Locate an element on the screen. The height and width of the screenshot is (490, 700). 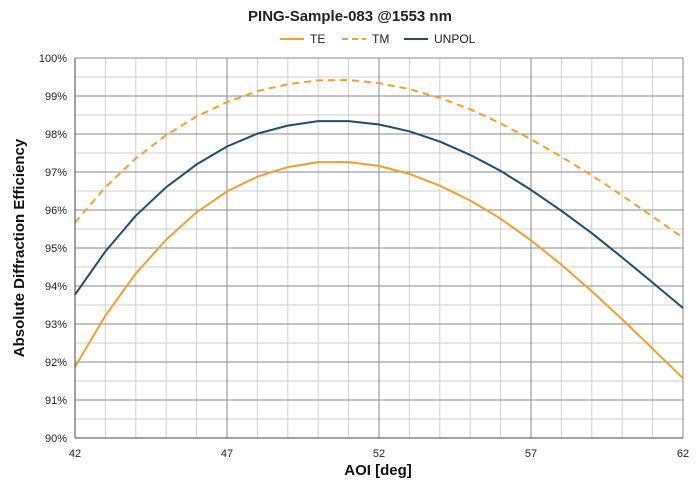
y-tick-label: 96% is located at coordinates (56, 211).